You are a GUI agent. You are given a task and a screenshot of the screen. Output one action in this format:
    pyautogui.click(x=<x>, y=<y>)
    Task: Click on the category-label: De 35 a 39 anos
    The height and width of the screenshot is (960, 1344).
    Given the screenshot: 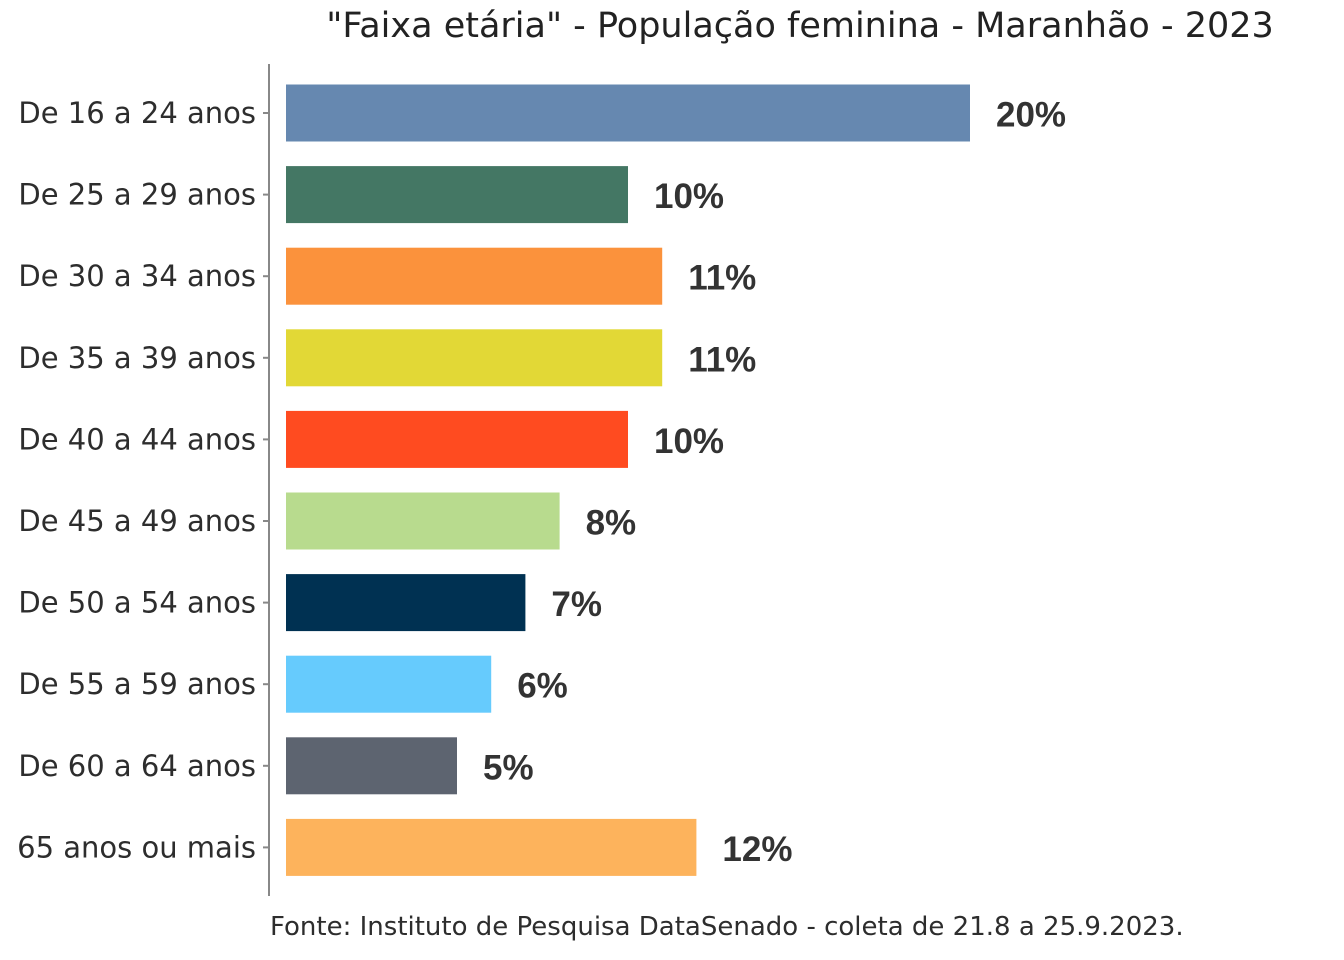 What is the action you would take?
    pyautogui.click(x=137, y=358)
    